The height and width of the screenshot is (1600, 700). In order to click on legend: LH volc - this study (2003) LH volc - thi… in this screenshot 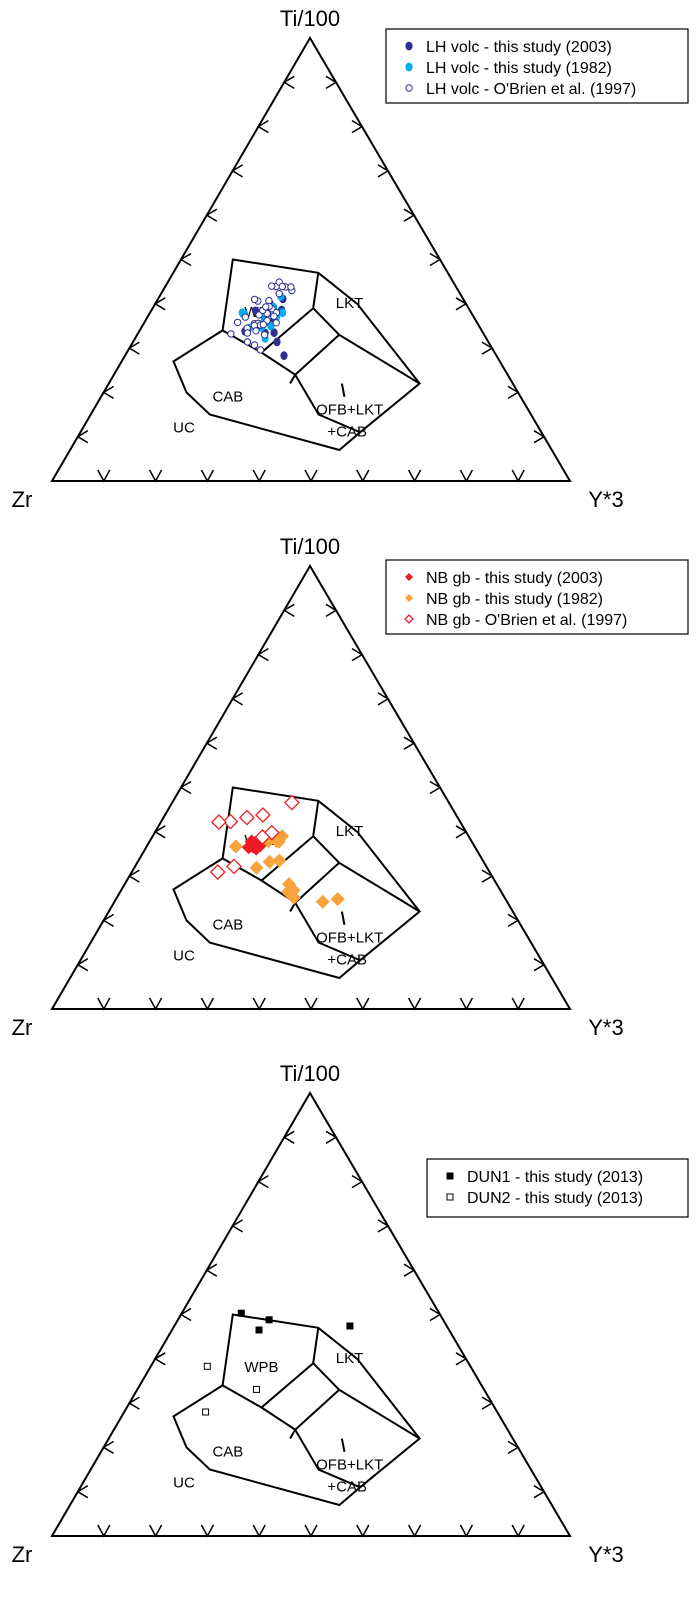, I will do `click(537, 66)`.